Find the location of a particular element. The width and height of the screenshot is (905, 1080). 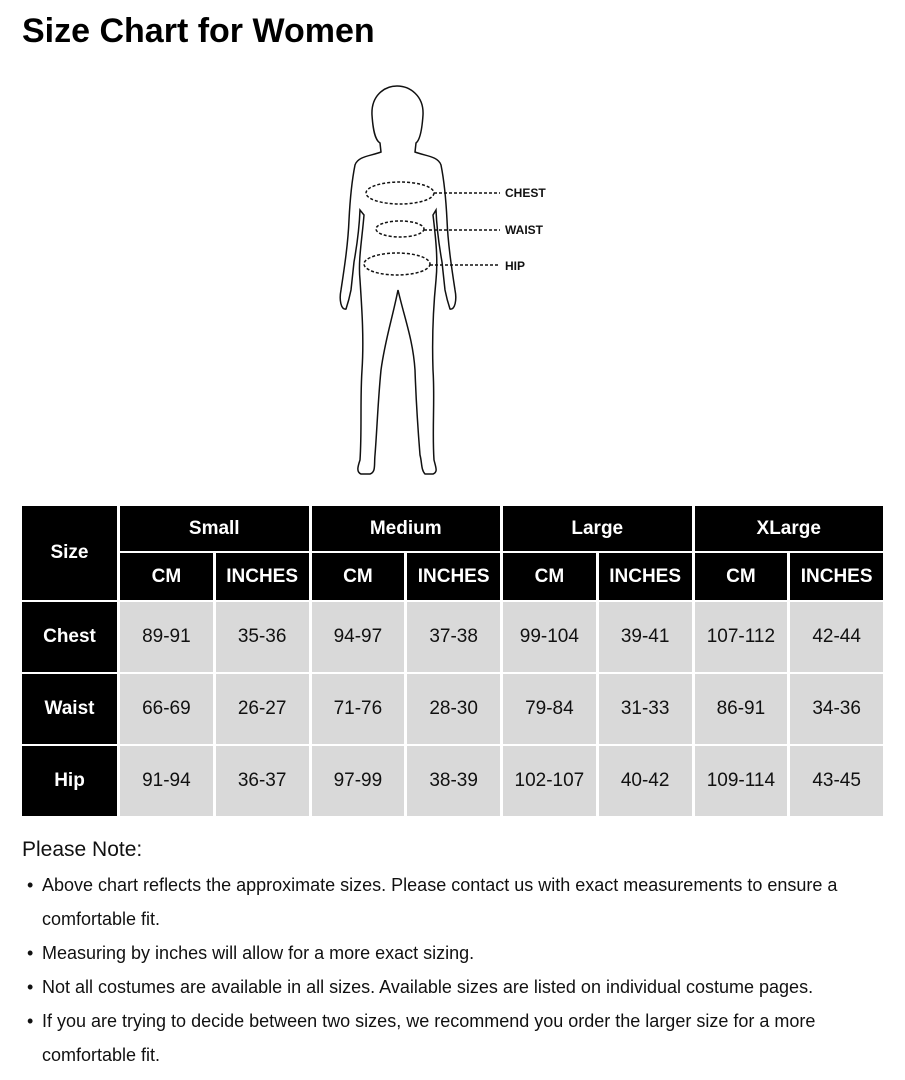

page-title: Size Chart for Women is located at coordinates (198, 31).